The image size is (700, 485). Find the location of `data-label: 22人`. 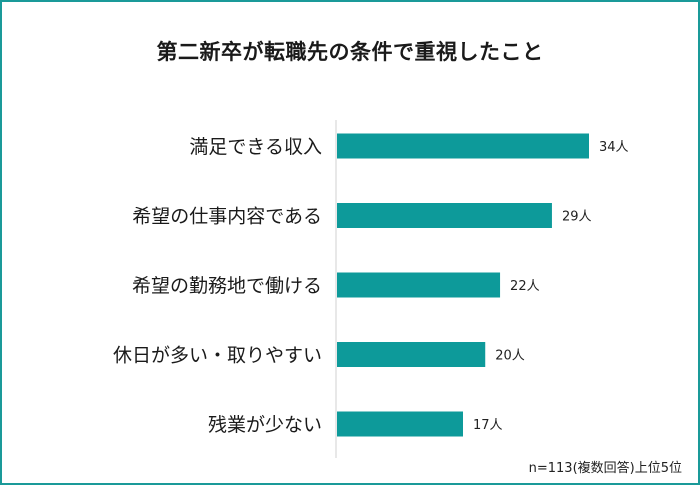

data-label: 22人 is located at coordinates (525, 286).